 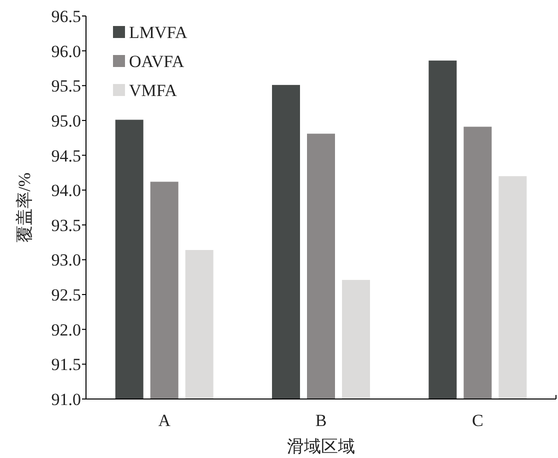 What do you see at coordinates (66, 295) in the screenshot?
I see `y-tick-label: 92.5` at bounding box center [66, 295].